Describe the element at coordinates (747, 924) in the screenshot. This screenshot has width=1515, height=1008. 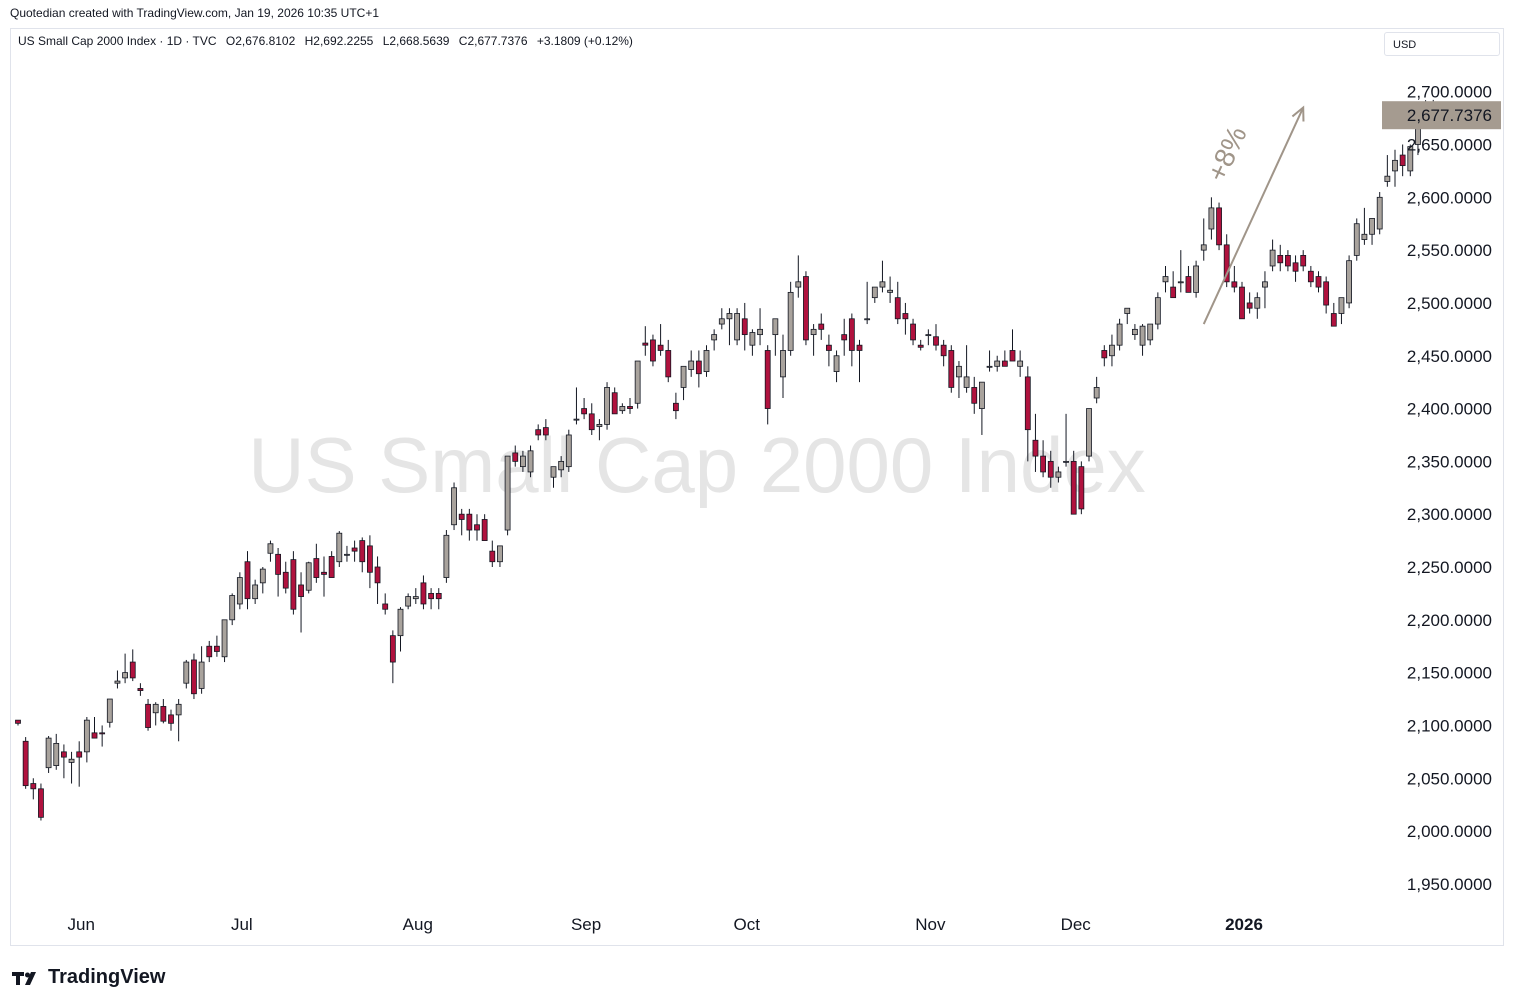
I see `time-tick-label: Oct` at that location.